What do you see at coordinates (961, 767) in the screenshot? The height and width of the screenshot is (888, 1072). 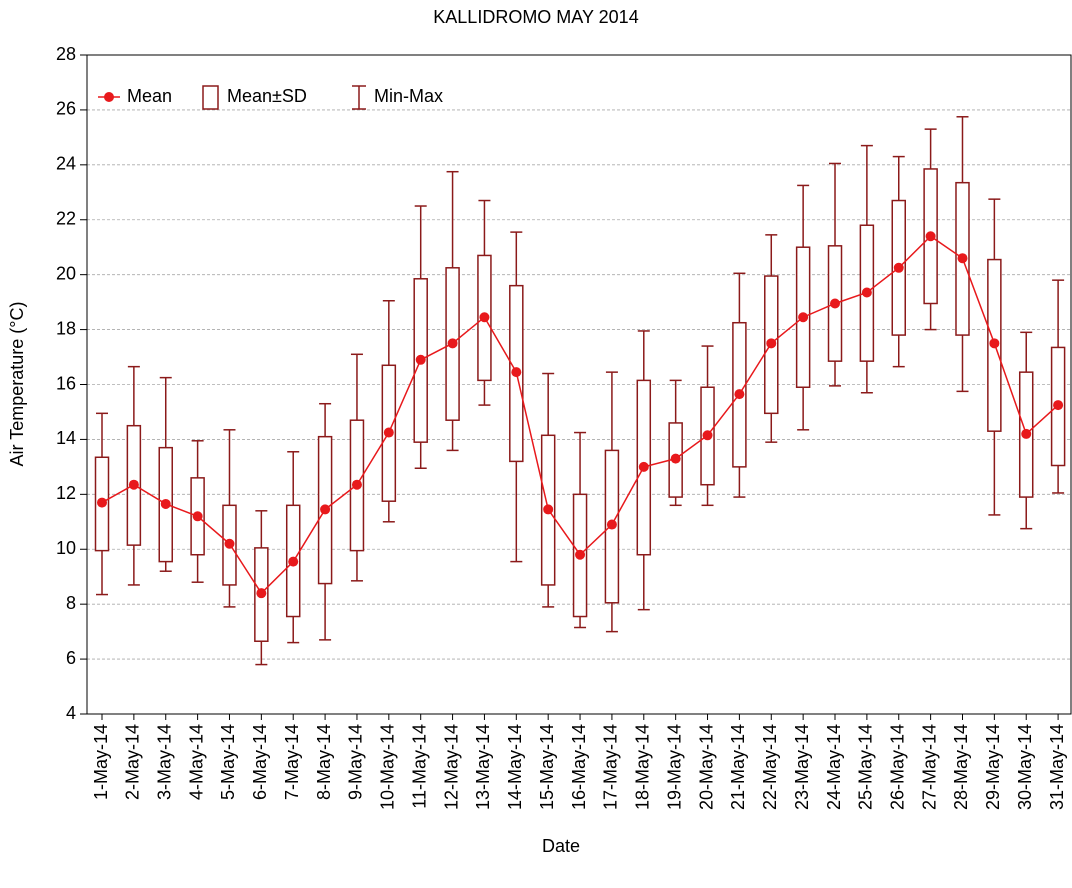 I see `x-tick-label: 28-May-14` at bounding box center [961, 767].